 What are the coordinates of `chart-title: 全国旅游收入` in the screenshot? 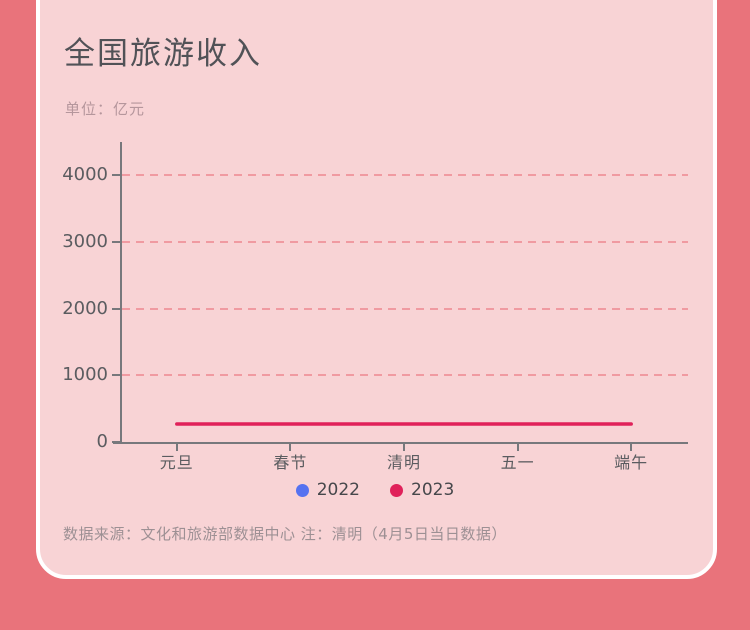 It's located at (163, 54).